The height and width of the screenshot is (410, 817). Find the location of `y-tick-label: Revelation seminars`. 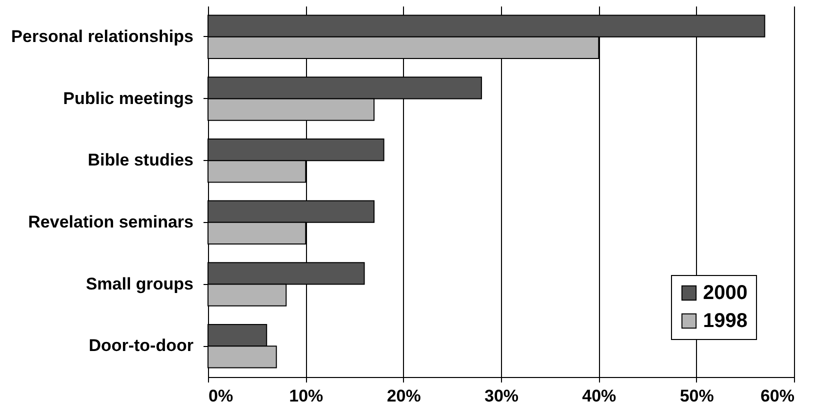

y-tick-label: Revelation seminars is located at coordinates (111, 222).